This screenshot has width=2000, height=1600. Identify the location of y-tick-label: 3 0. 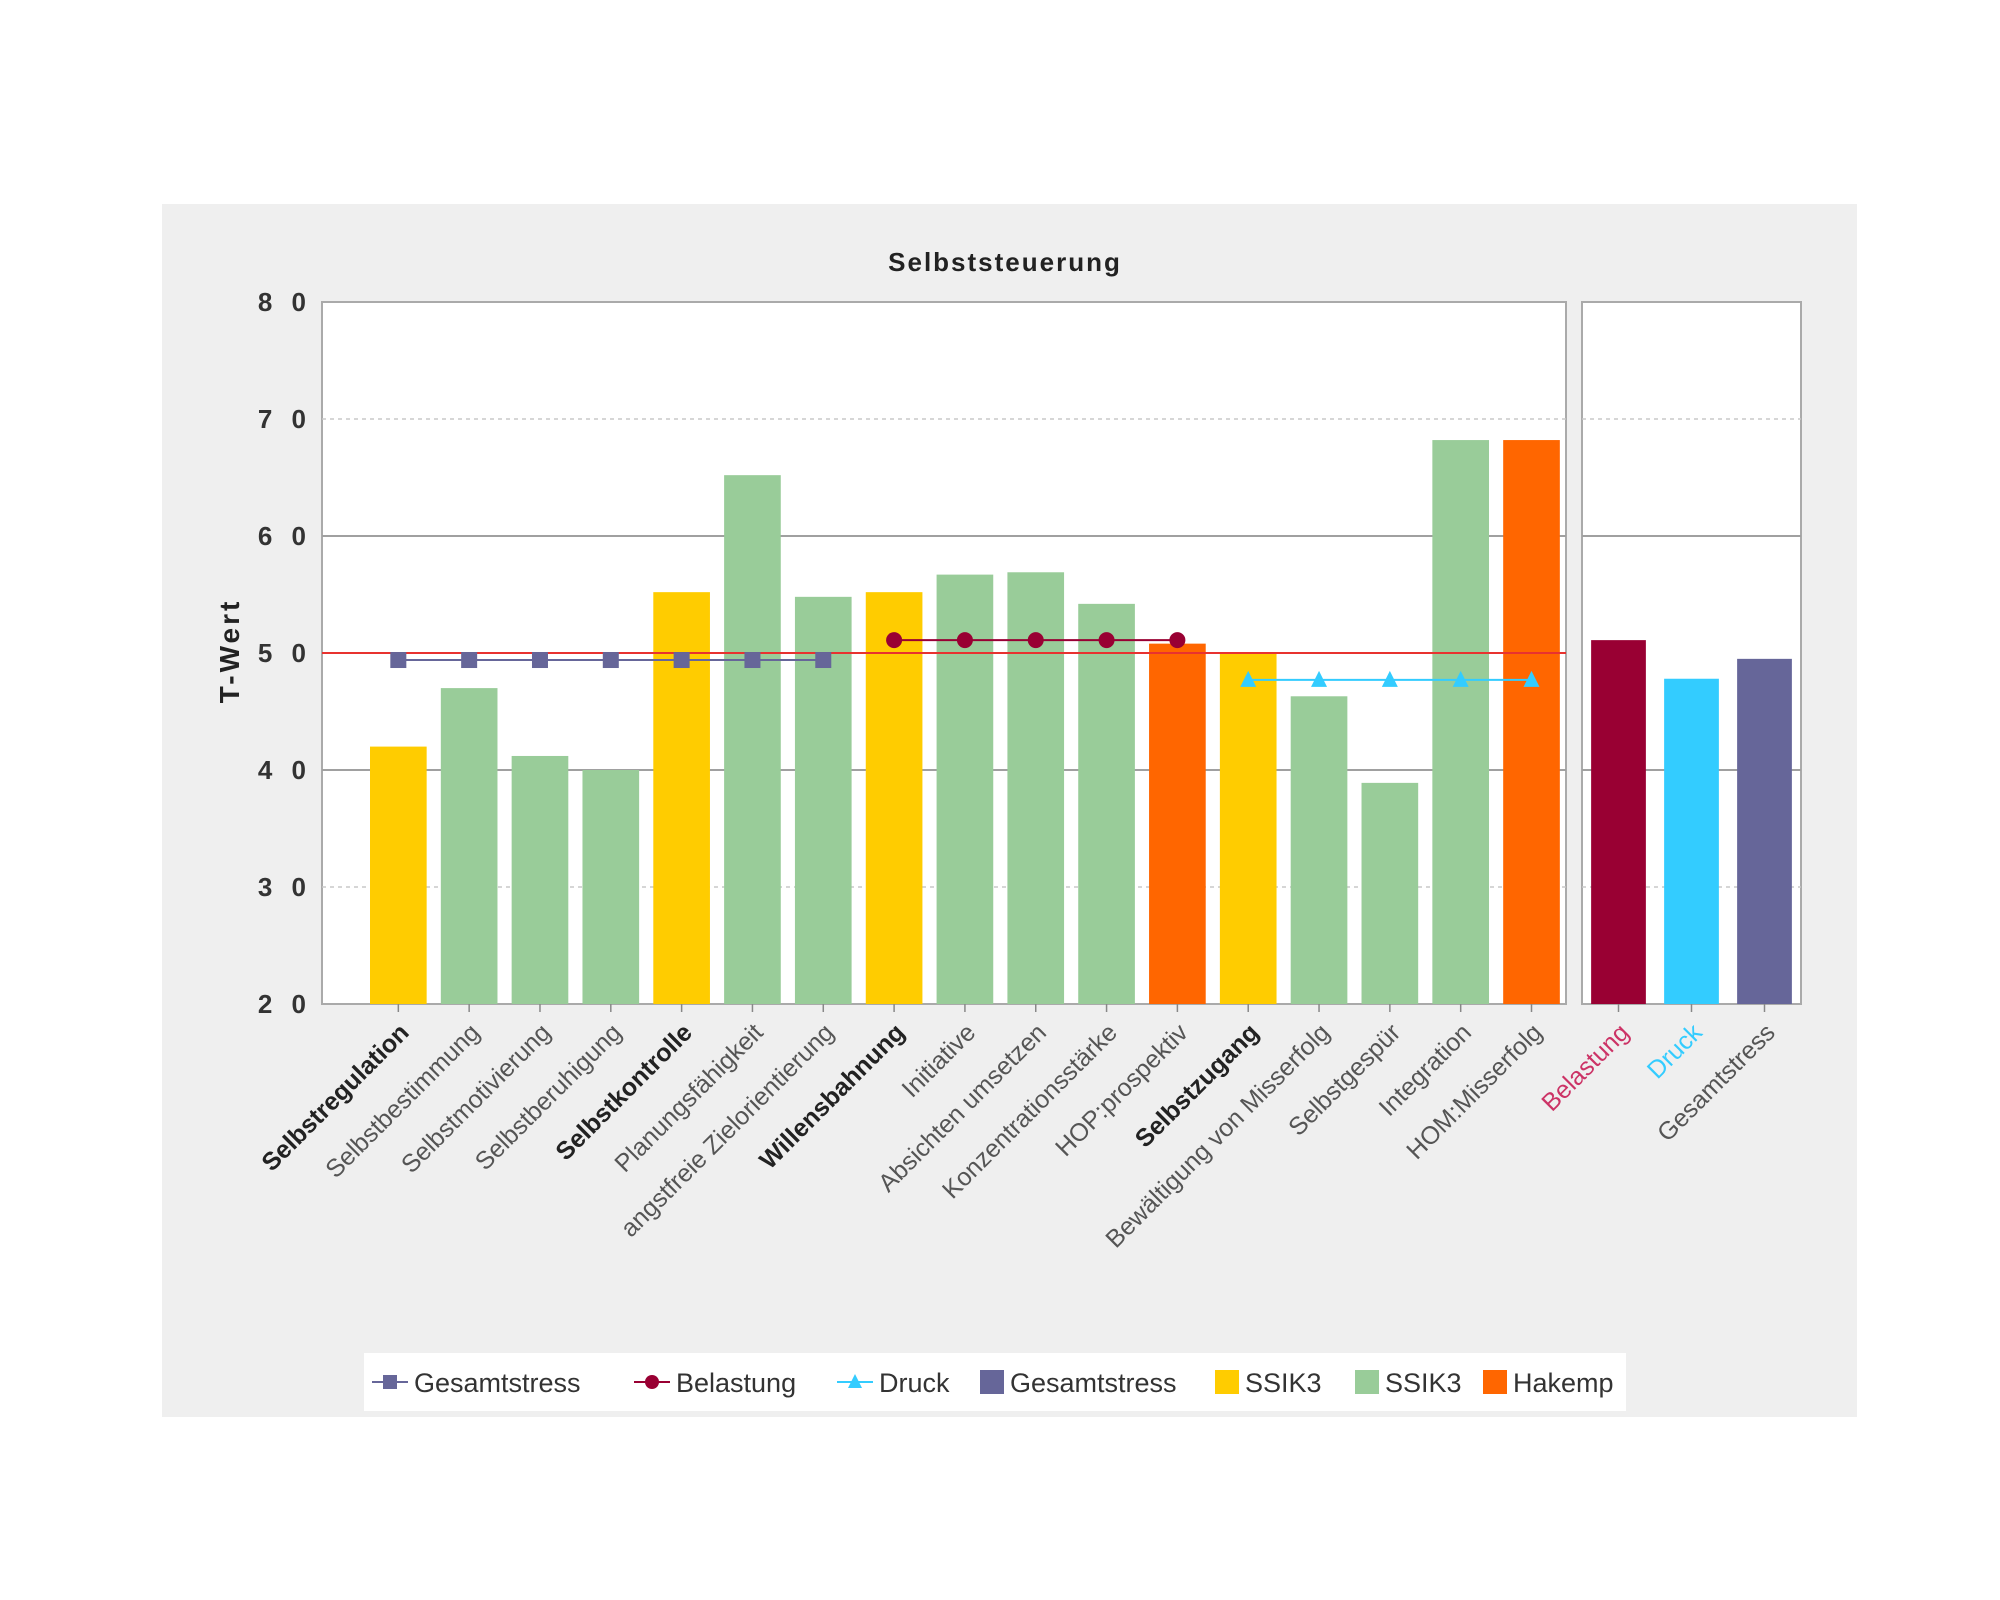
(285, 887).